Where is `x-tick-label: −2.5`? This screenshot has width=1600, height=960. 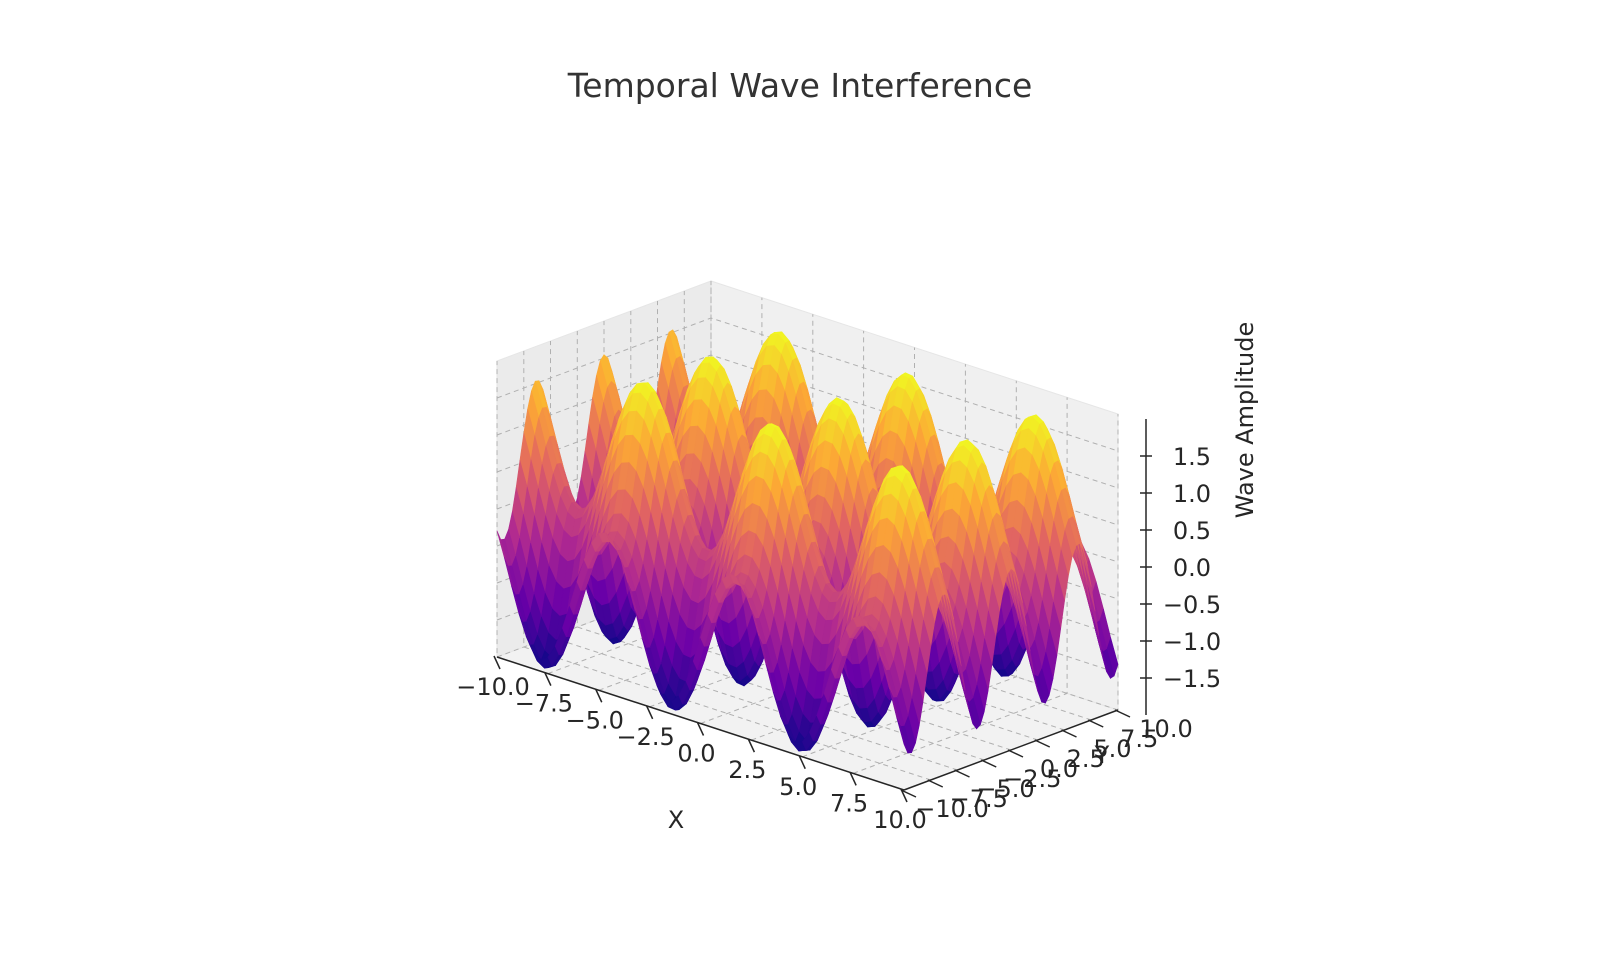 x-tick-label: −2.5 is located at coordinates (645, 737).